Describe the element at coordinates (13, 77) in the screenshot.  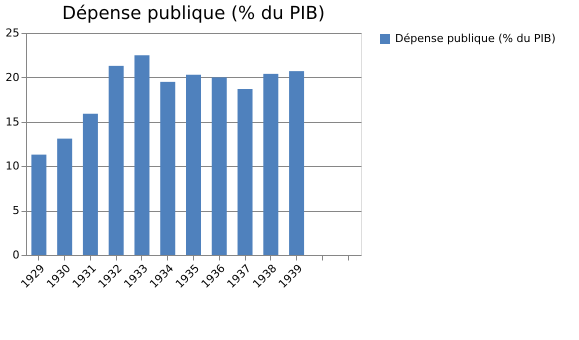
I see `y-tick-label: 20` at that location.